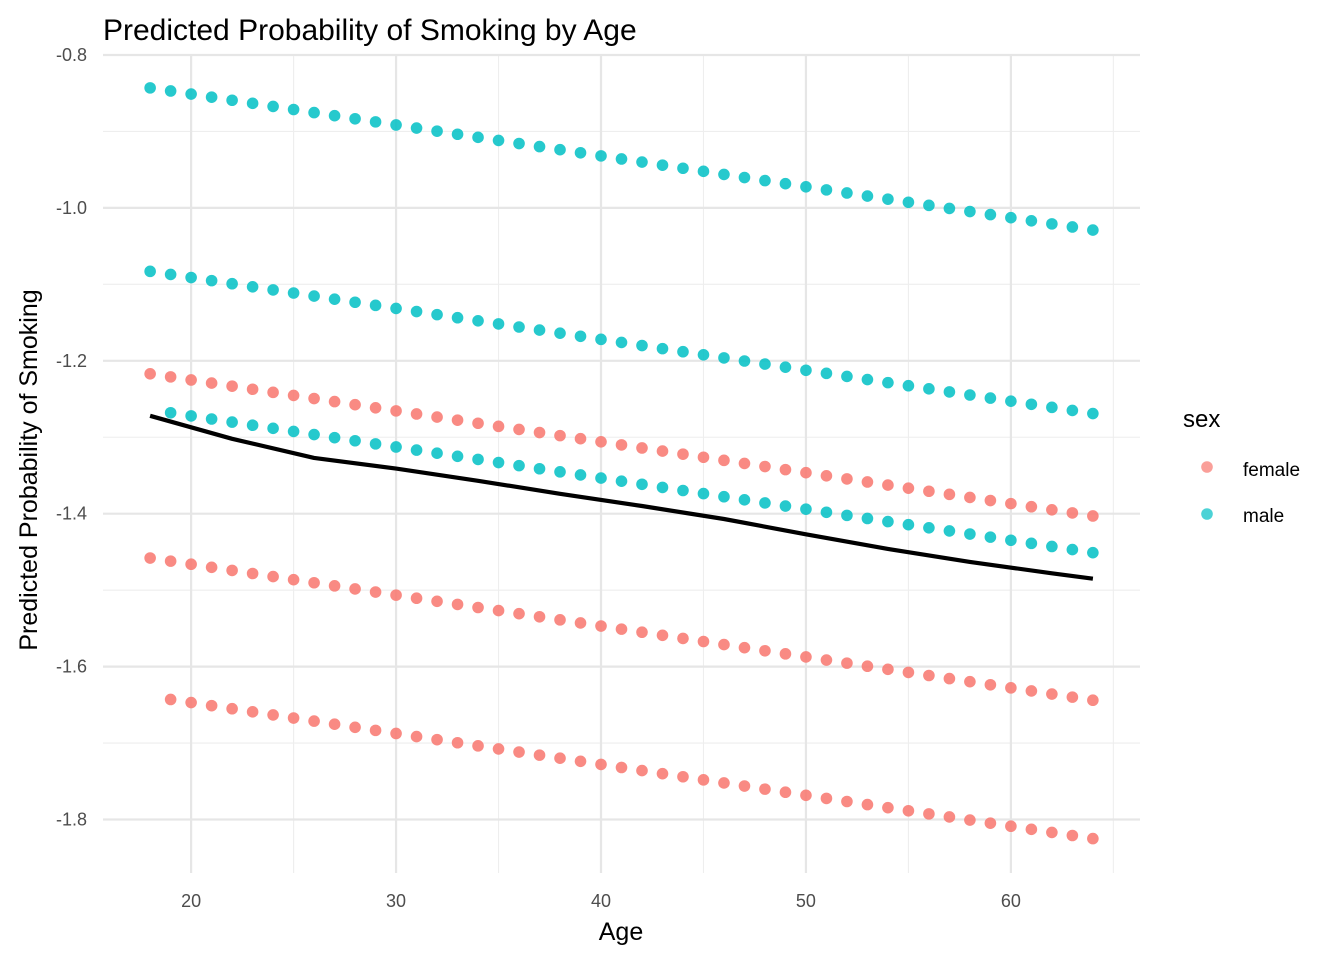 The width and height of the screenshot is (1344, 960). What do you see at coordinates (621, 497) in the screenshot?
I see `trend-line` at bounding box center [621, 497].